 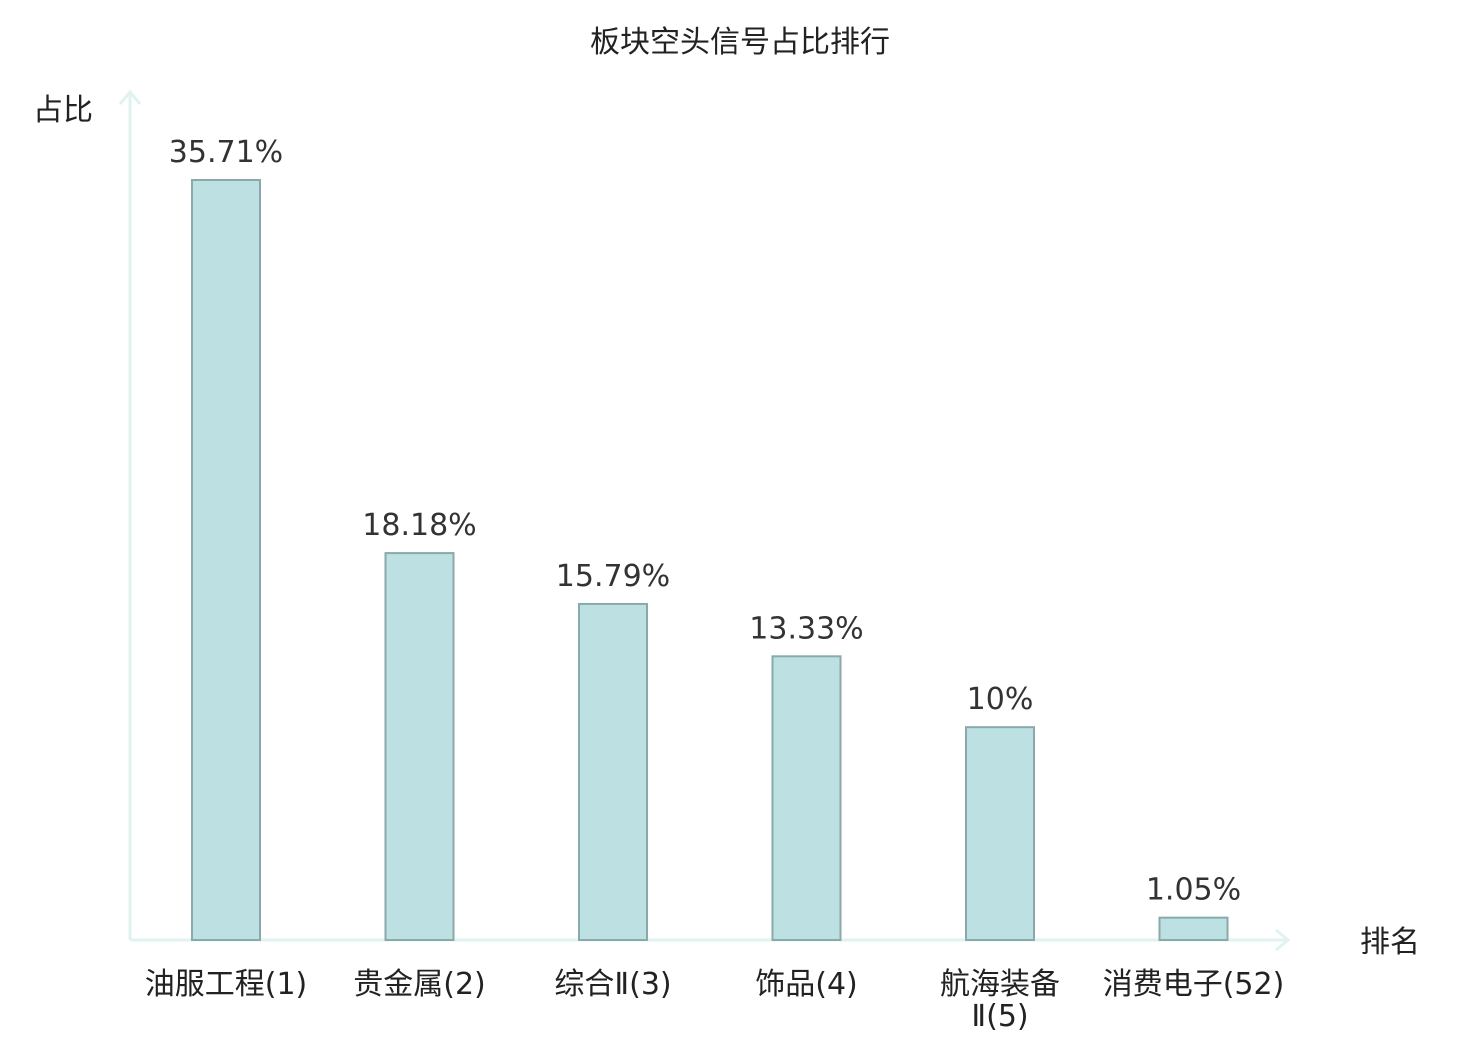 What do you see at coordinates (63, 110) in the screenshot?
I see `y-axis-title: 占比` at bounding box center [63, 110].